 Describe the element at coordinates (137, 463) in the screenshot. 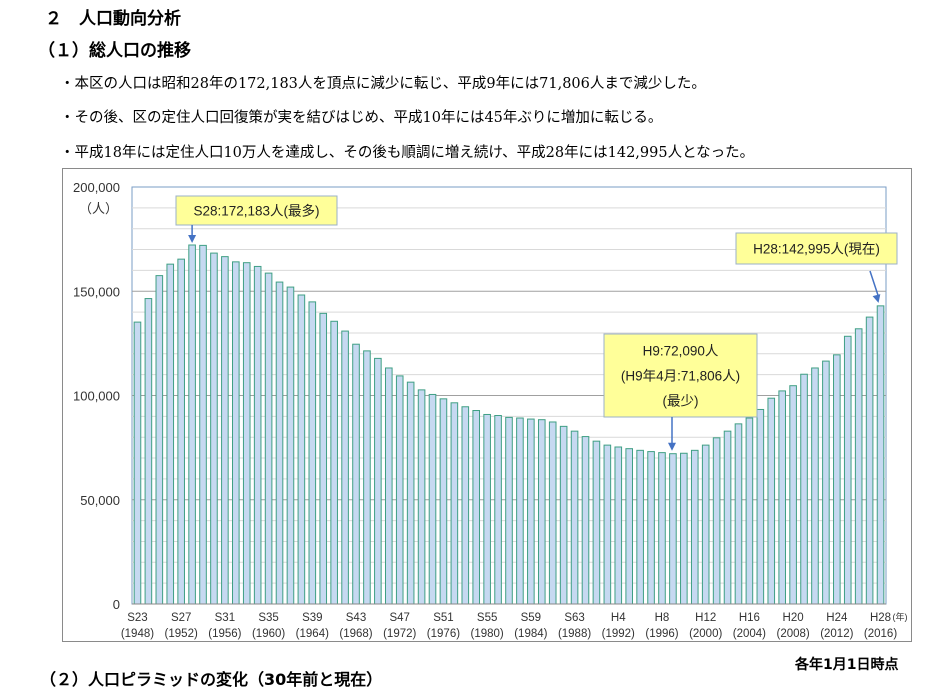

I see `bar-1948` at that location.